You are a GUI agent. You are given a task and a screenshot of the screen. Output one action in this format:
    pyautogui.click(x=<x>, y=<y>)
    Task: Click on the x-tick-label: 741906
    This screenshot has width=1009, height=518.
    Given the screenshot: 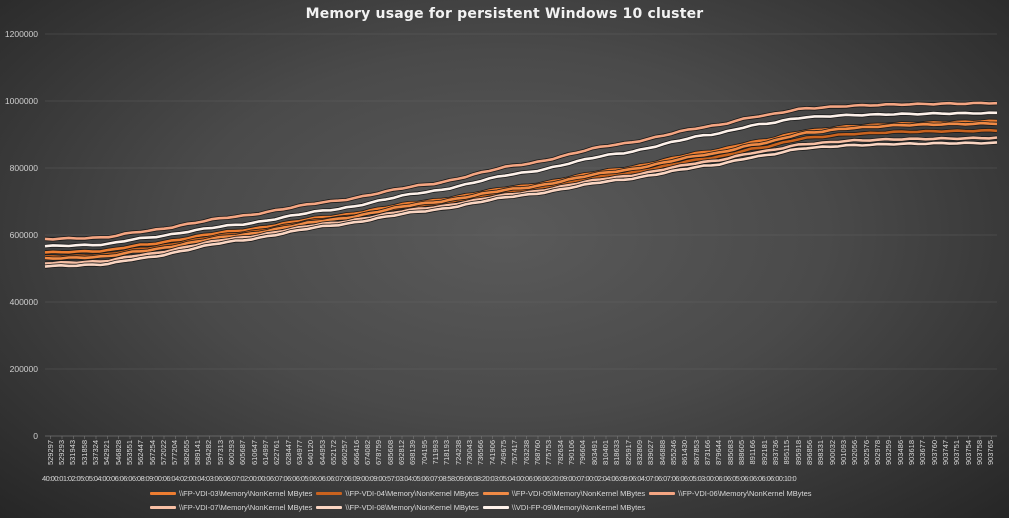 What is the action you would take?
    pyautogui.click(x=492, y=453)
    